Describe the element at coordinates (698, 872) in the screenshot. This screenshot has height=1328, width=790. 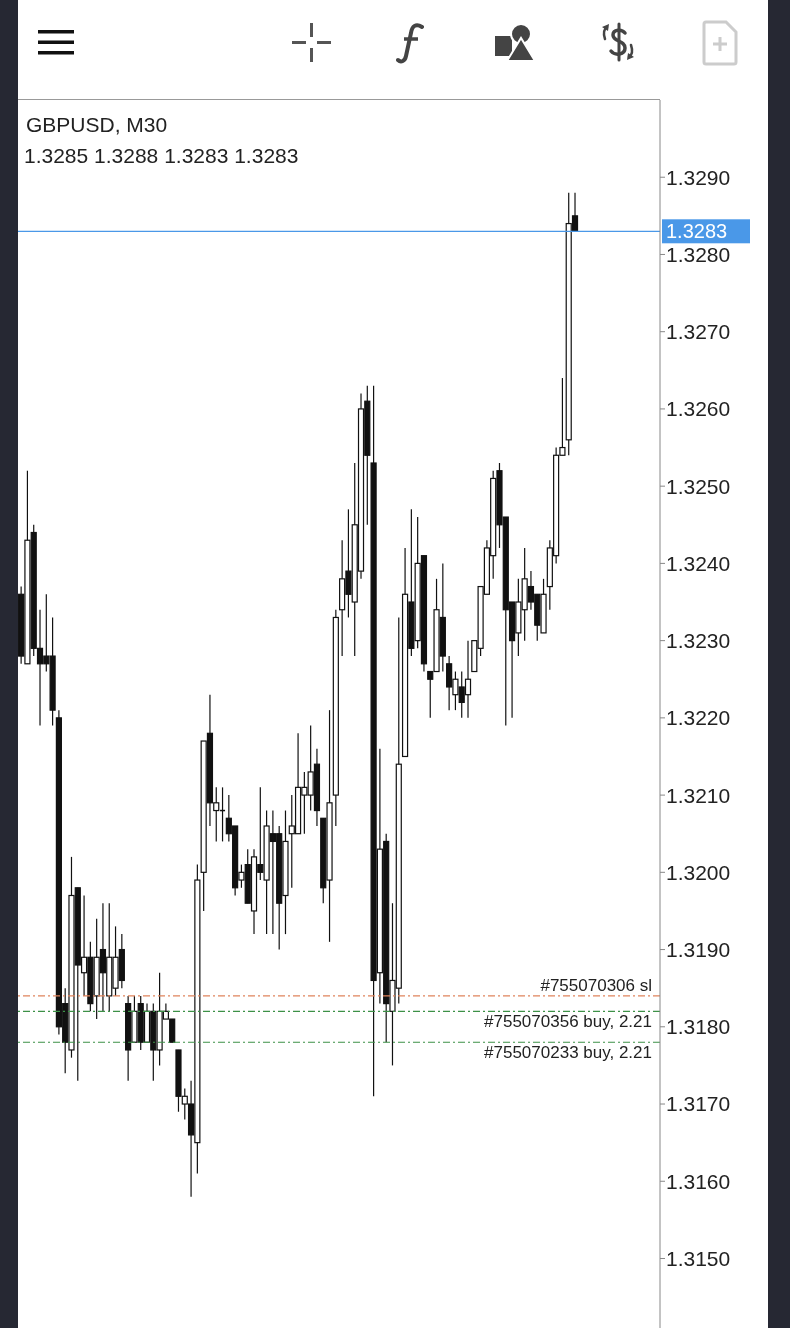
I see `y-tick-label: 1.3200` at that location.